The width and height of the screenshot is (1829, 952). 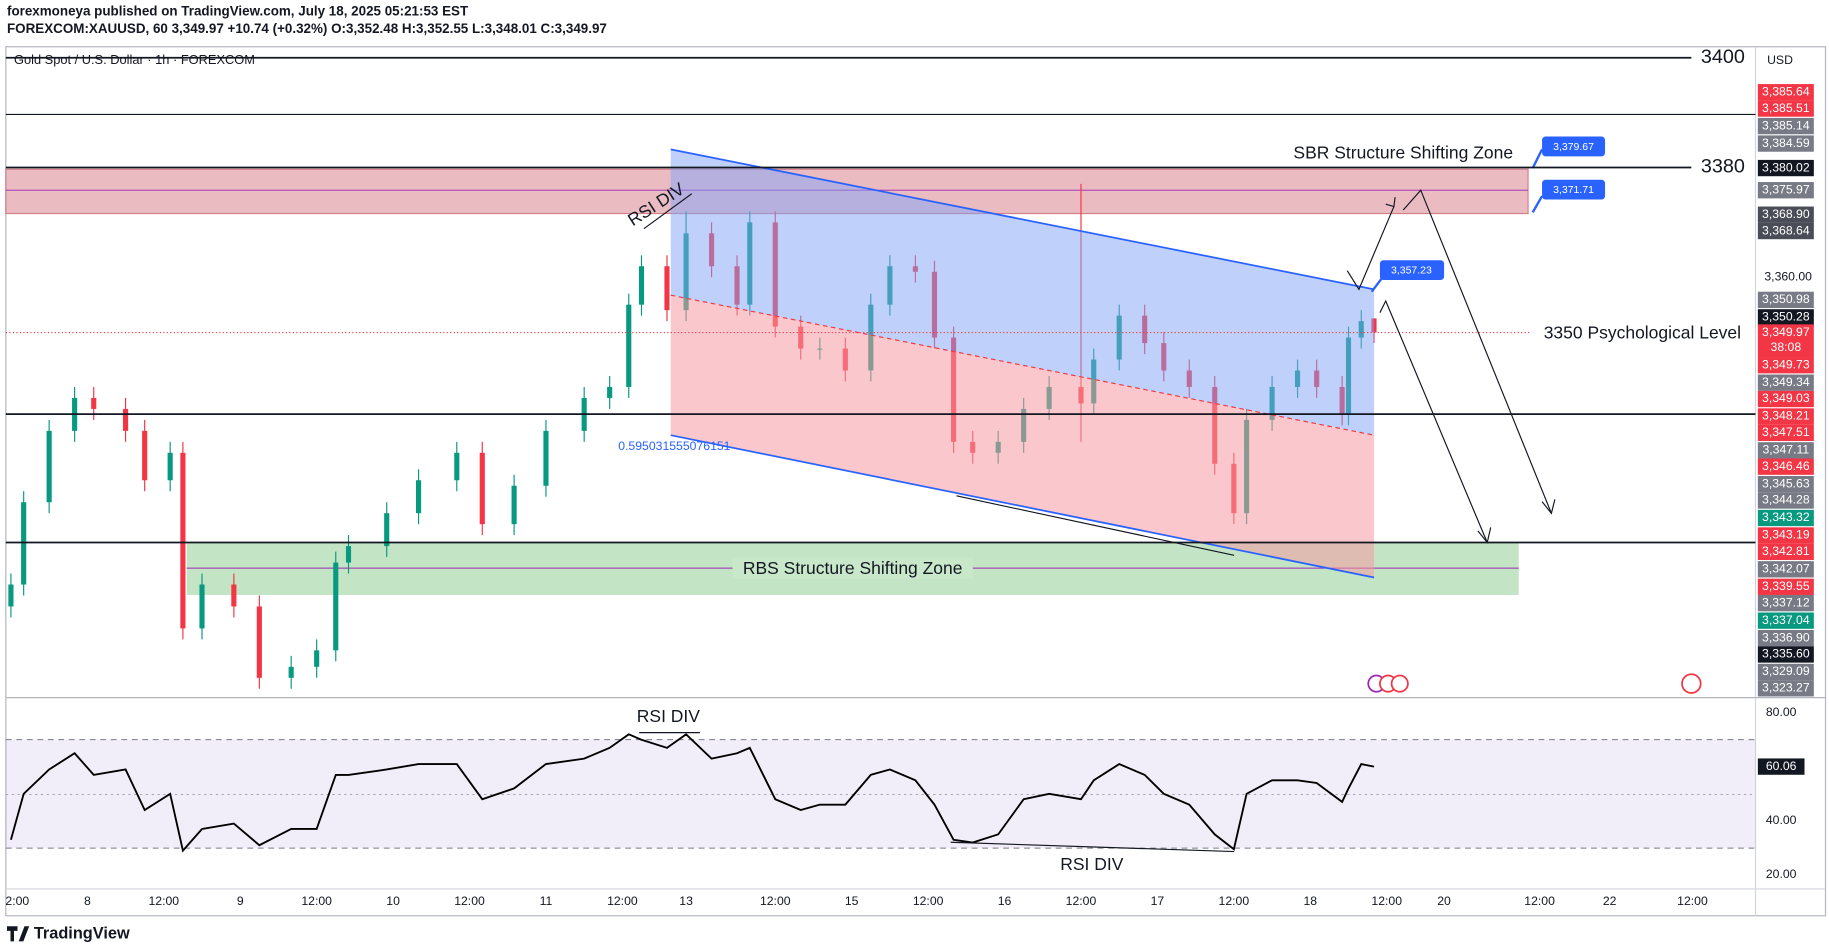 What do you see at coordinates (1091, 864) in the screenshot?
I see `divergence-label: RSI DIV` at bounding box center [1091, 864].